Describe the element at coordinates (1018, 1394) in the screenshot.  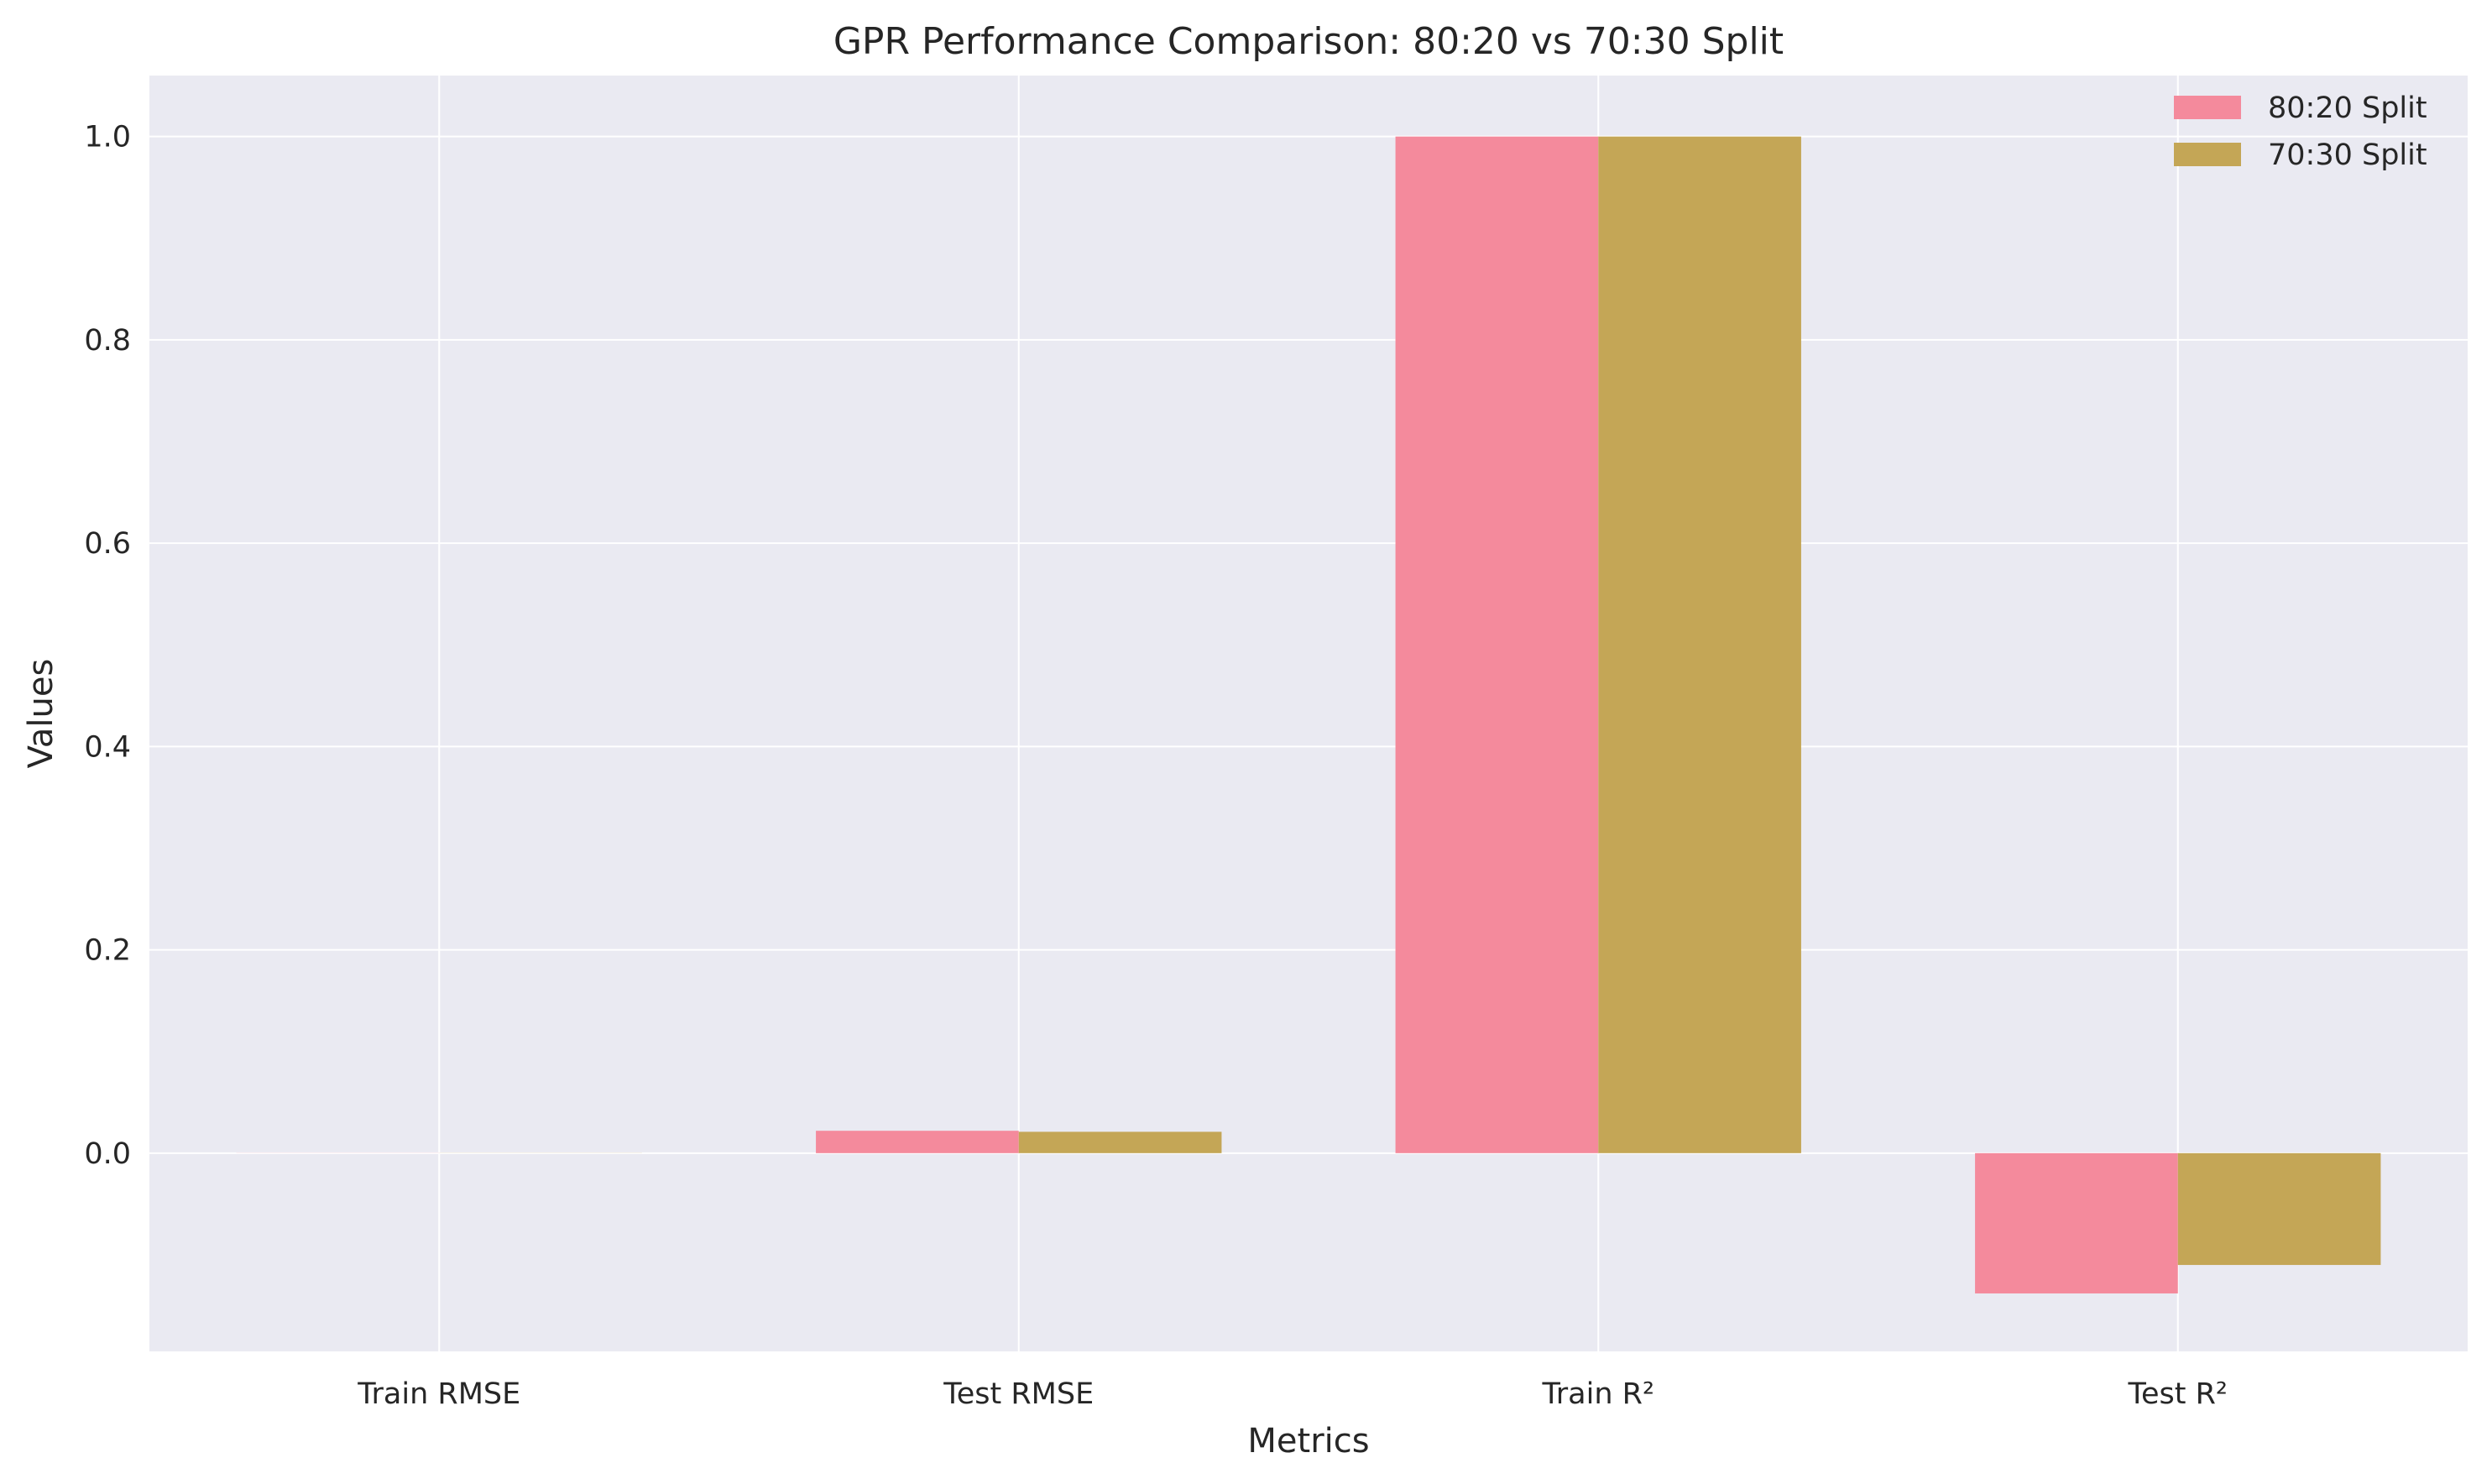
I see `x-tick-label: Test RMSE` at that location.